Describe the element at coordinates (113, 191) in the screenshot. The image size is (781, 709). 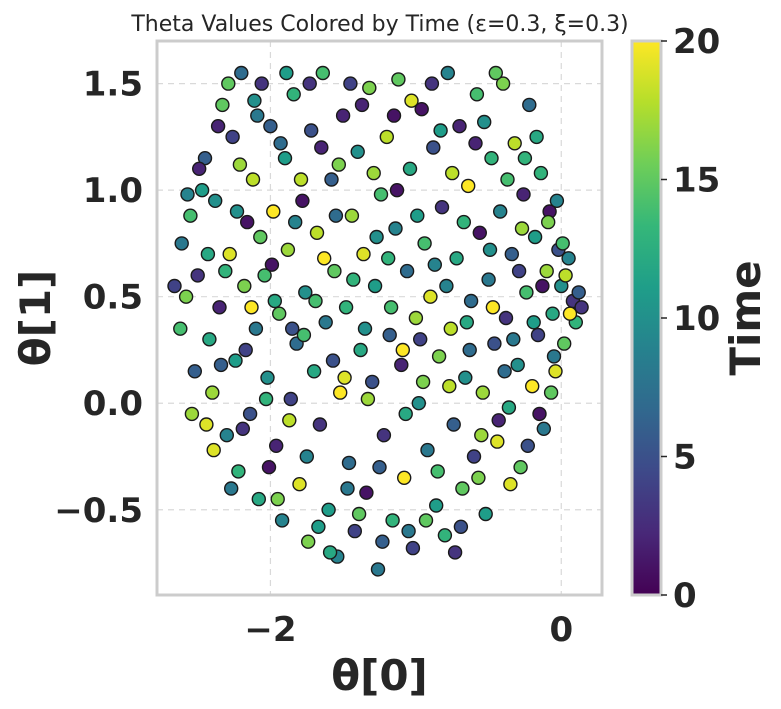
I see `y-tick-label: 1.0` at that location.